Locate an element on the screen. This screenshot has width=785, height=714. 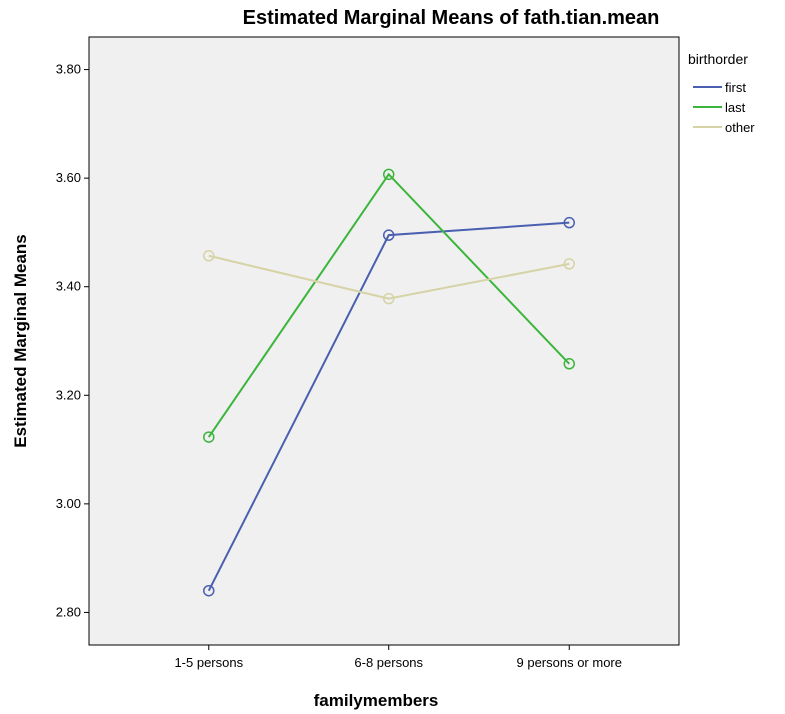
legend-label-first: first is located at coordinates (735, 87).